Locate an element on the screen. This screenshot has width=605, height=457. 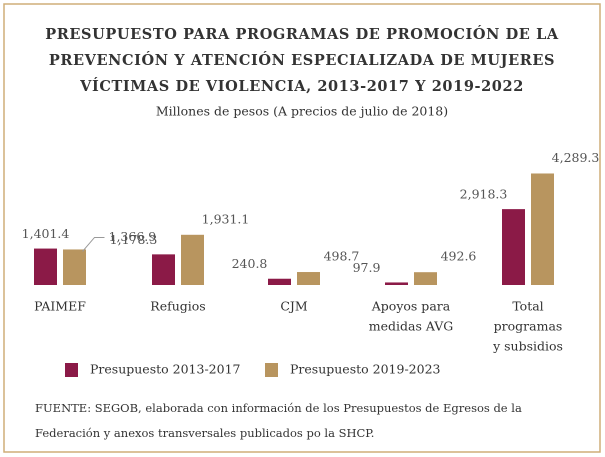
x-tick-label: medidas AVG is located at coordinates (411, 326).